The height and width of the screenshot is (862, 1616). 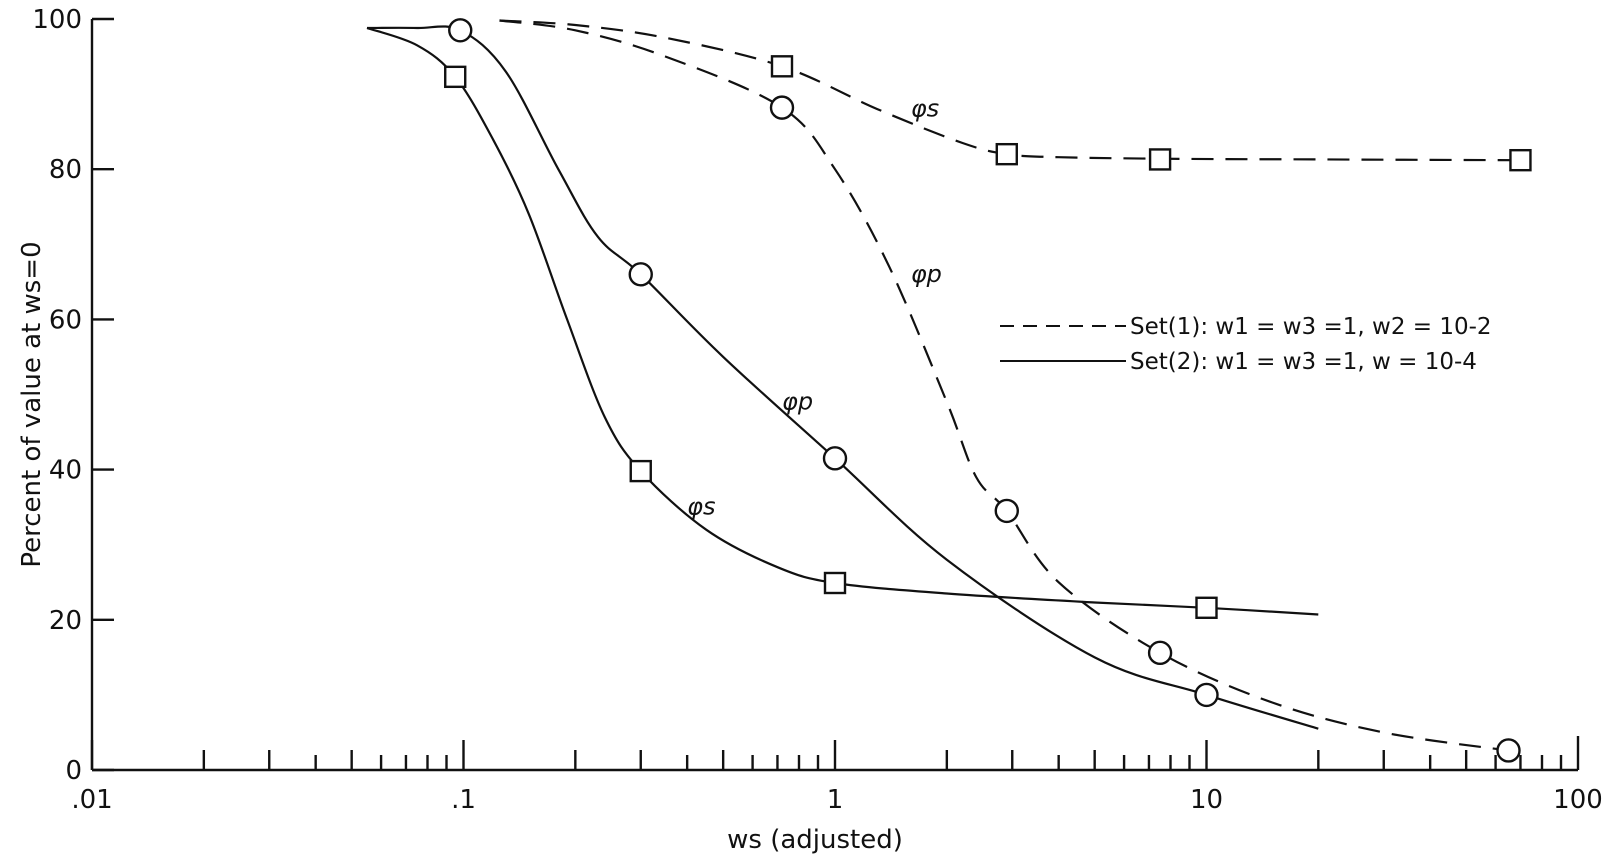 I want to click on x-tick-label: .01, so click(x=91, y=800).